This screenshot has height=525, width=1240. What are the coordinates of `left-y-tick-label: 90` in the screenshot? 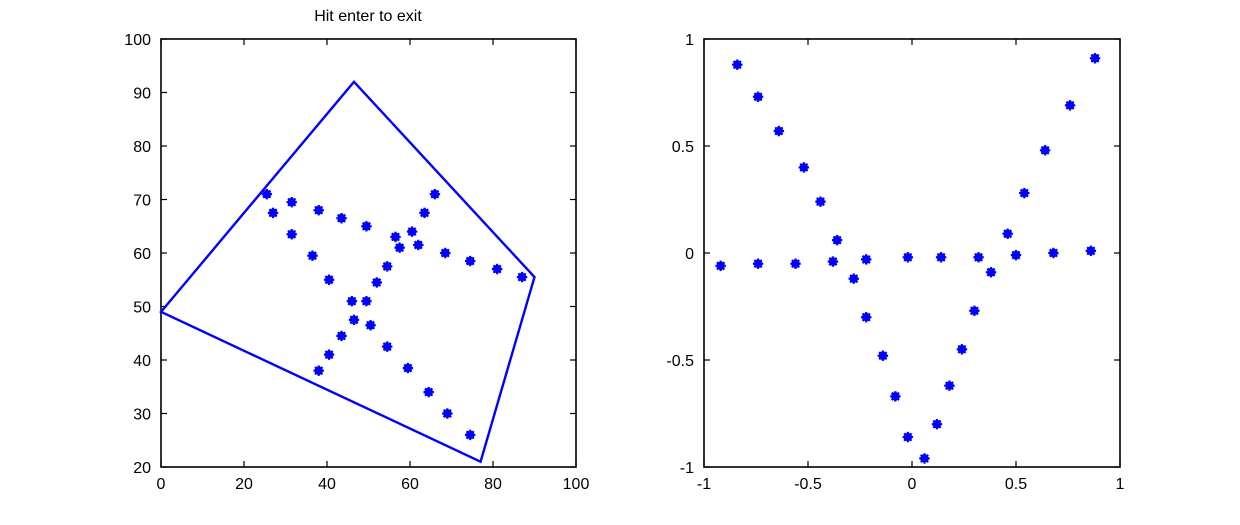 It's located at (142, 94).